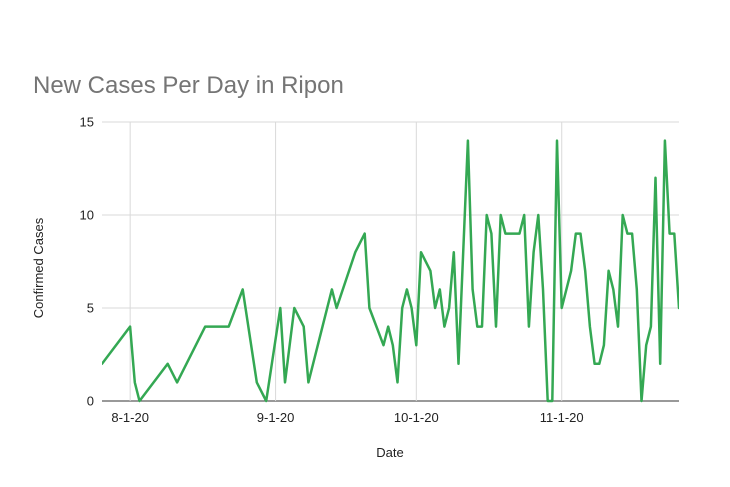 Image resolution: width=730 pixels, height=487 pixels. Describe the element at coordinates (87, 262) in the screenshot. I see `y-tick-labels: 0 5 10 15` at that location.